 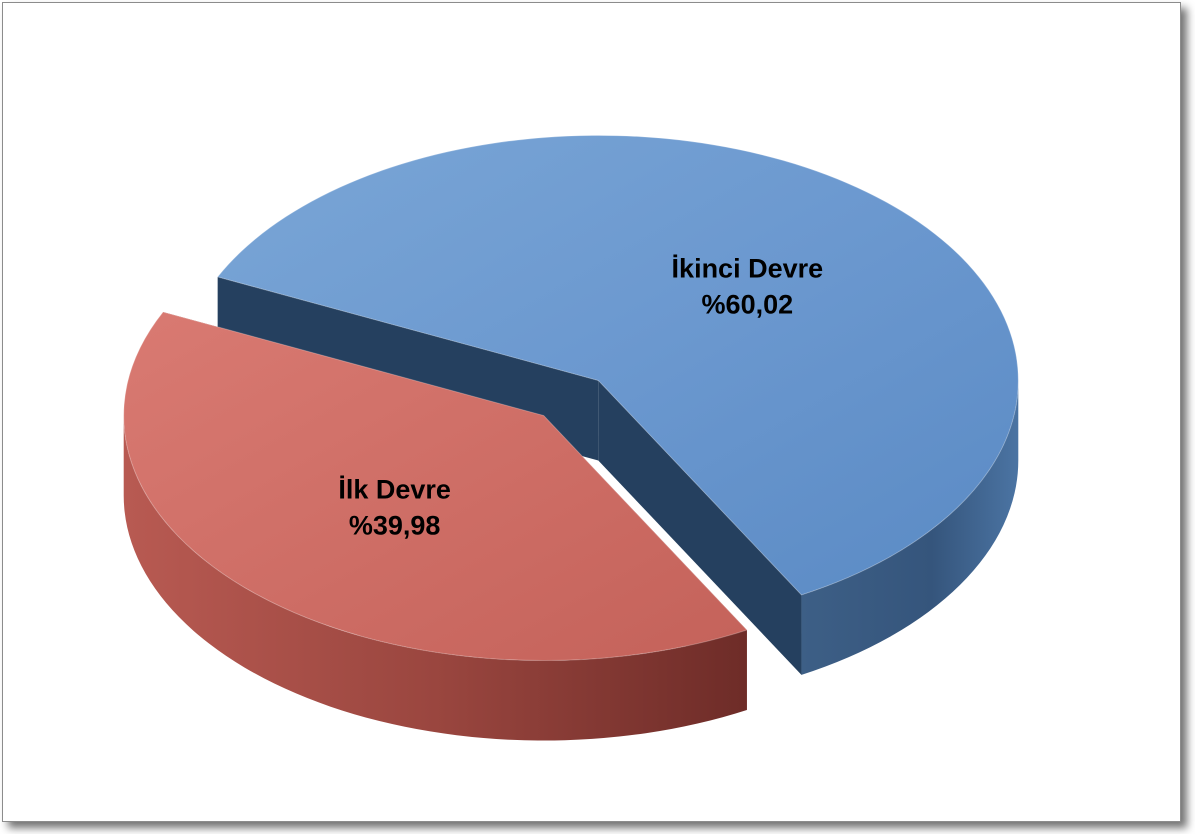 What do you see at coordinates (748, 304) in the screenshot?
I see `pie-slice-1-value-label: %60,02` at bounding box center [748, 304].